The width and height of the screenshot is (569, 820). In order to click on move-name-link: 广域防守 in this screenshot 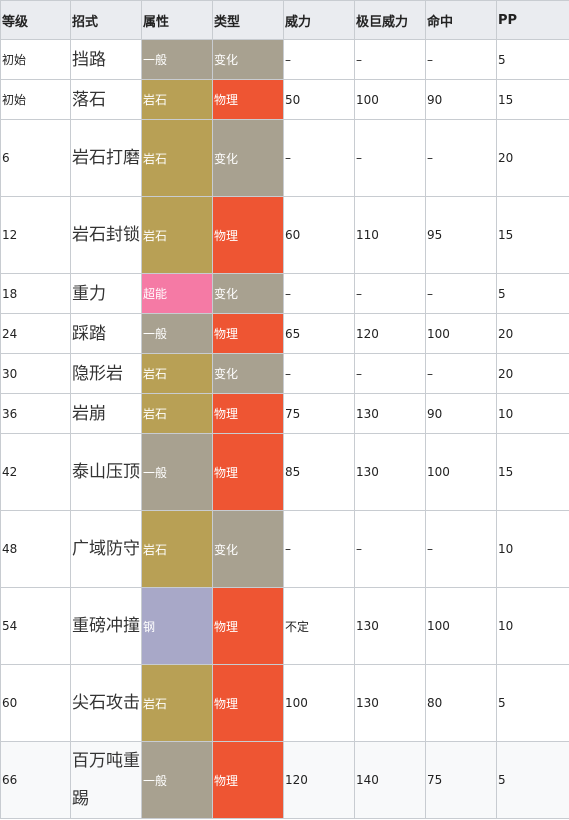, I will do `click(106, 549)`.